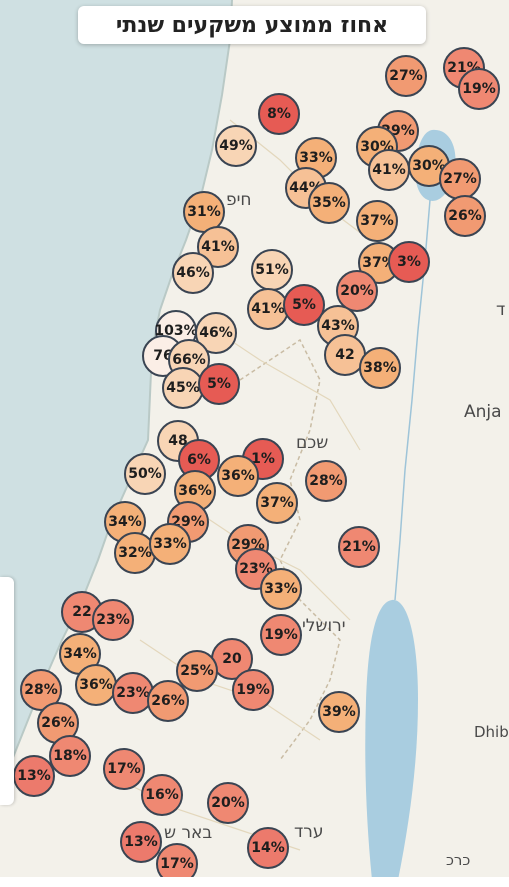 The height and width of the screenshot is (887, 509). What do you see at coordinates (501, 310) in the screenshot?
I see `map-label-east-edge: ד` at bounding box center [501, 310].